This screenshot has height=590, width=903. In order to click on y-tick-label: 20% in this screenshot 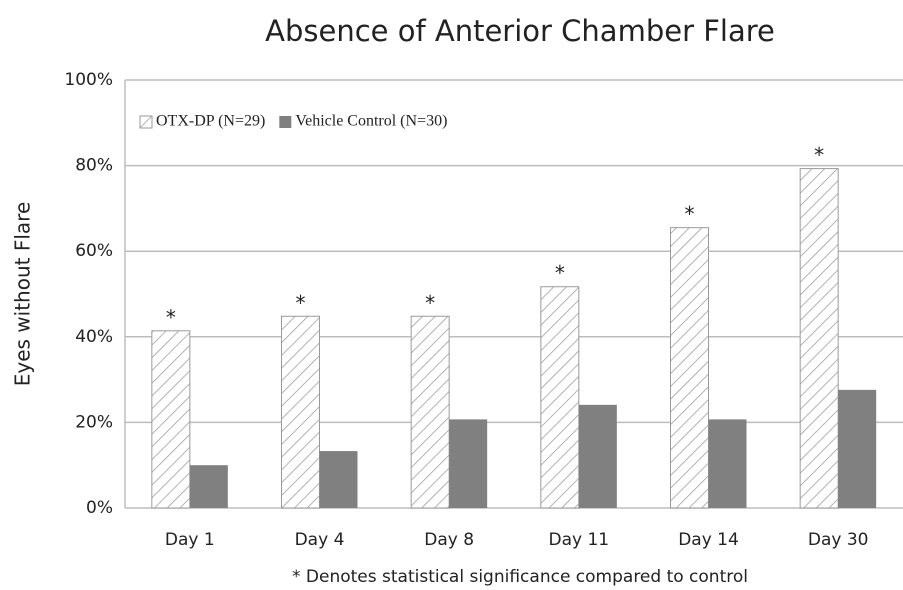, I will do `click(94, 422)`.